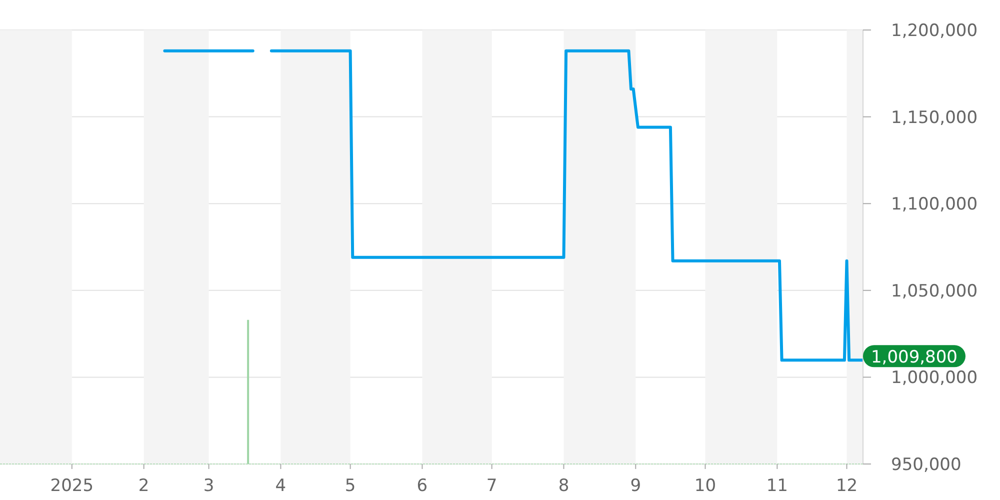 The image size is (1000, 500). I want to click on y-tick-label: 950,000, so click(926, 465).